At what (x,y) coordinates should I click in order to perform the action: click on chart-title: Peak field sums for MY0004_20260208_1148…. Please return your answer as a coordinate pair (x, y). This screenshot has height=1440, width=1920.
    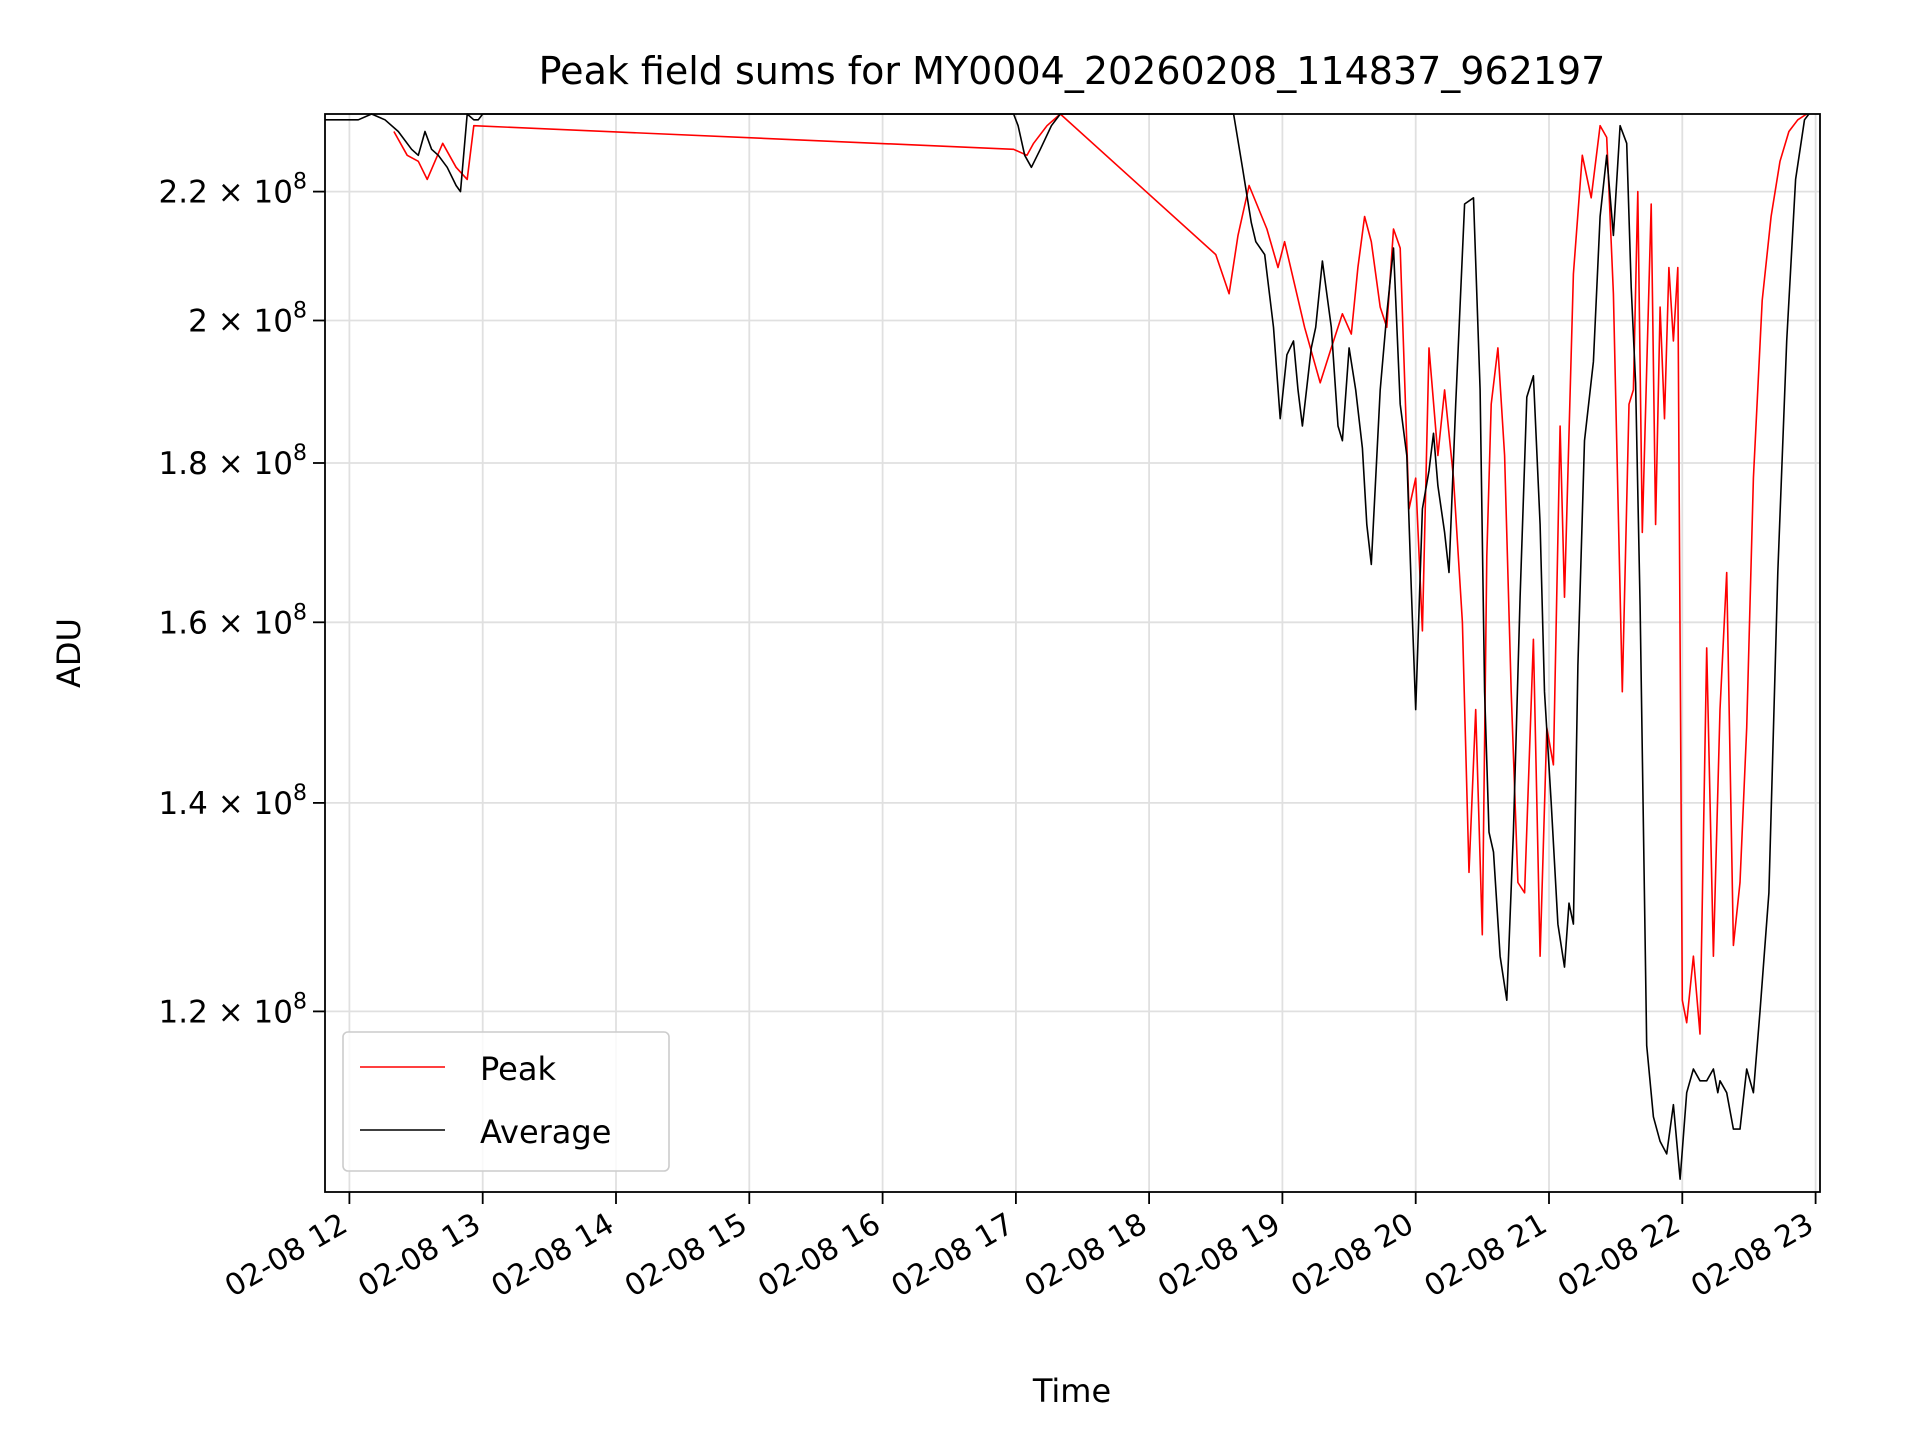
    Looking at the image, I should click on (1072, 71).